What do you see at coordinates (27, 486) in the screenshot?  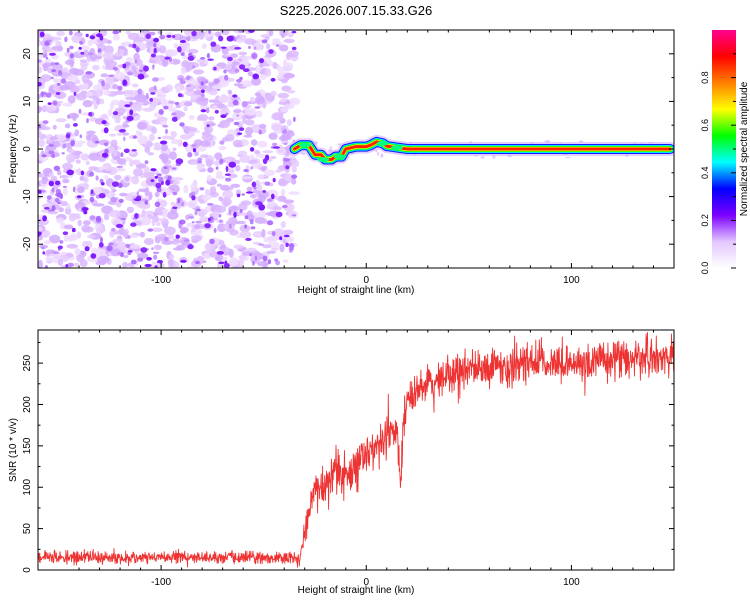 I see `snr-y-tick-label: 100` at bounding box center [27, 486].